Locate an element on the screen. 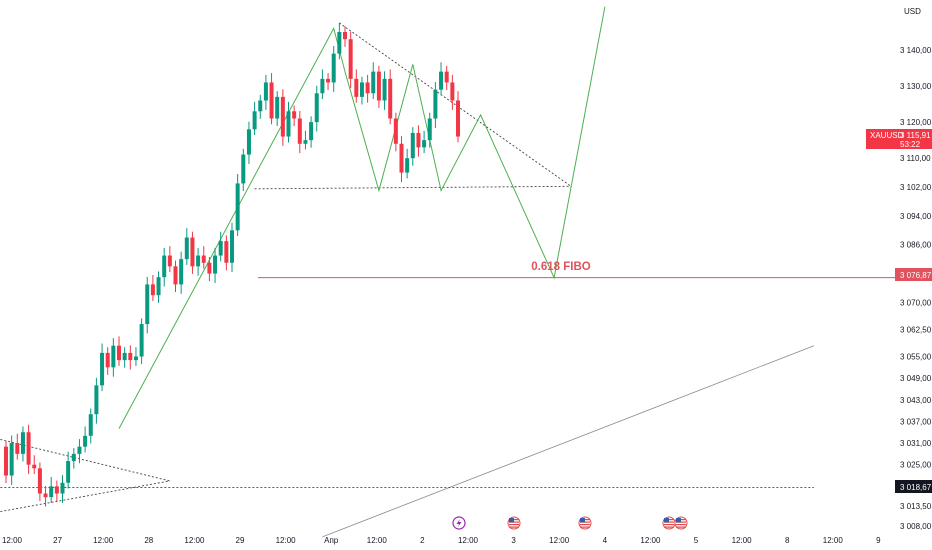 This screenshot has width=932, height=550. lightning-icon is located at coordinates (459, 523).